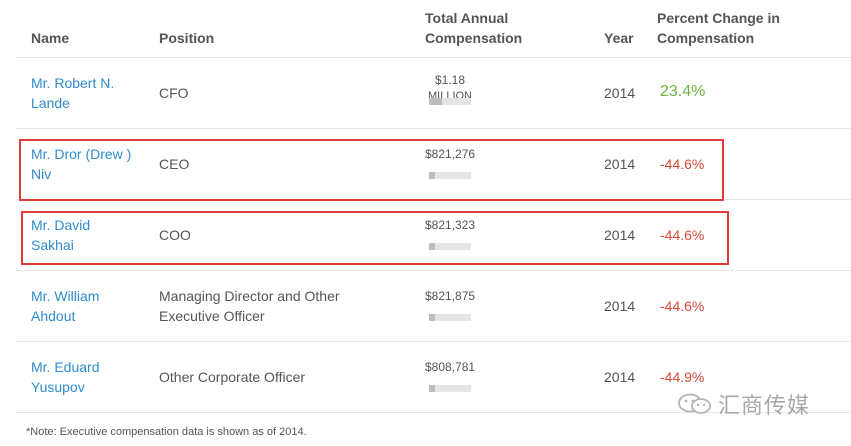  What do you see at coordinates (52, 245) in the screenshot?
I see `name-line2: Sakhai` at bounding box center [52, 245].